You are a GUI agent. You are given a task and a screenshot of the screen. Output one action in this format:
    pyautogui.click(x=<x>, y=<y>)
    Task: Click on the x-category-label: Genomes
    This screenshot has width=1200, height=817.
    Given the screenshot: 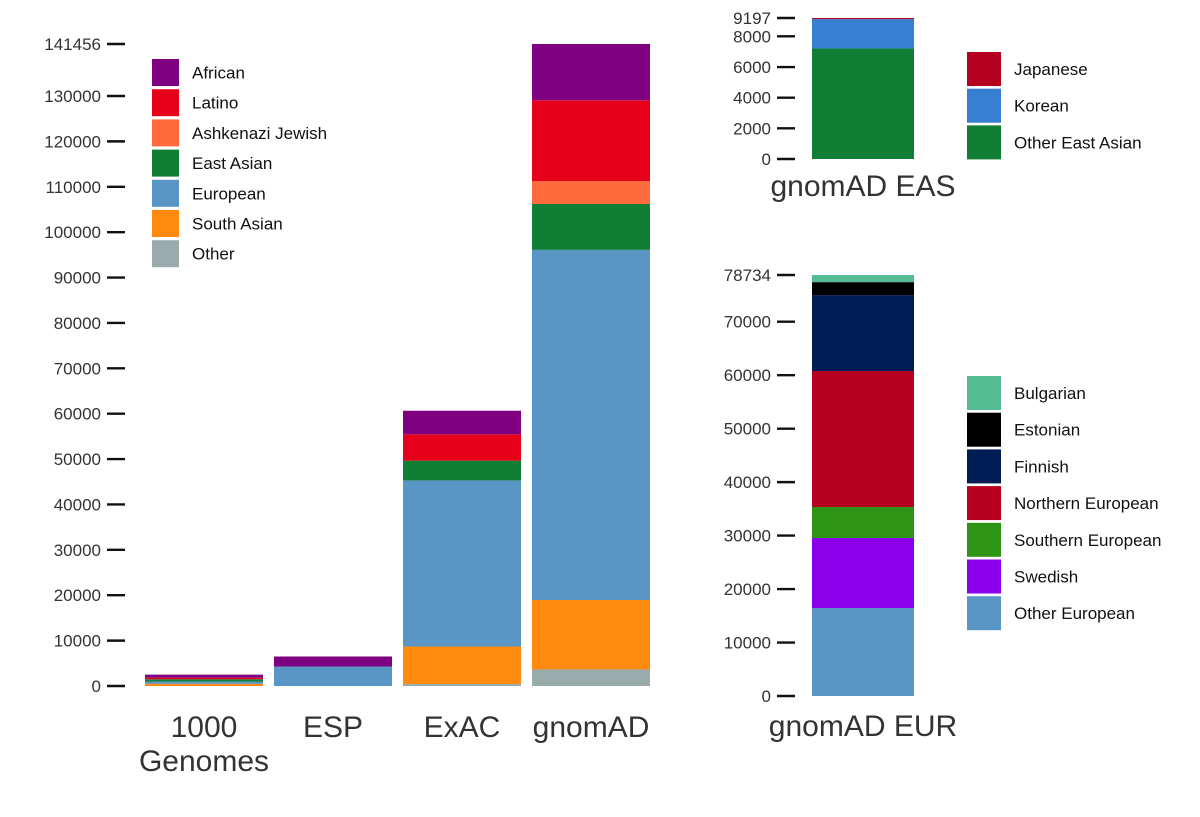 What is the action you would take?
    pyautogui.click(x=204, y=761)
    